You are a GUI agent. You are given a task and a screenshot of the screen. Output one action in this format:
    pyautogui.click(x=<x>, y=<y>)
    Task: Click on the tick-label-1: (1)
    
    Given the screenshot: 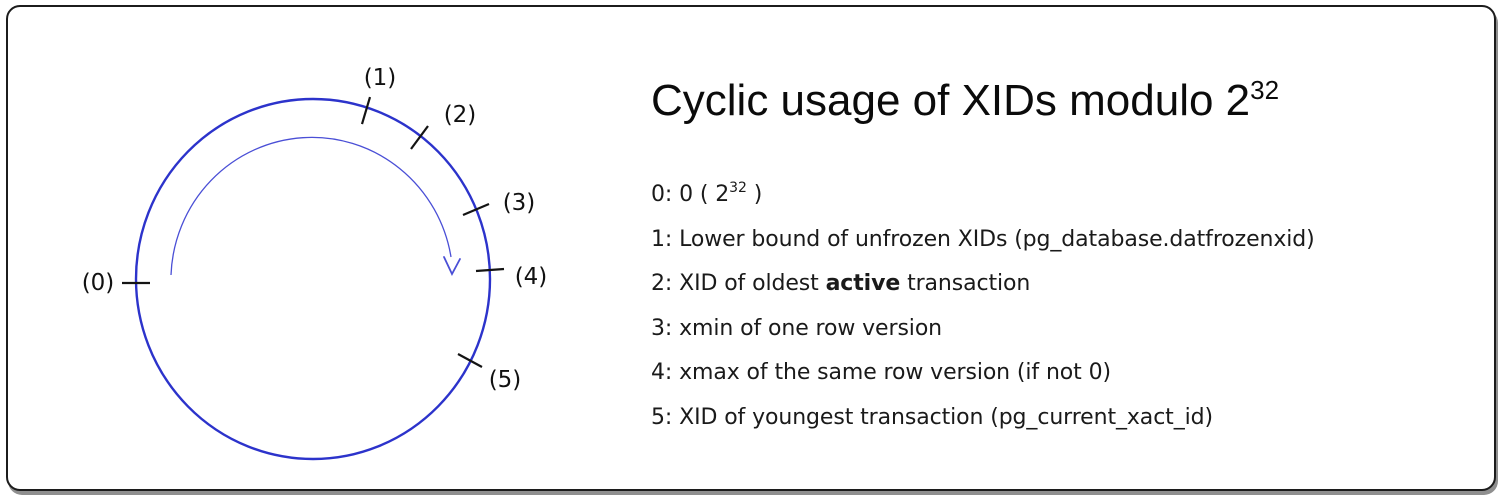 What is the action you would take?
    pyautogui.click(x=380, y=78)
    